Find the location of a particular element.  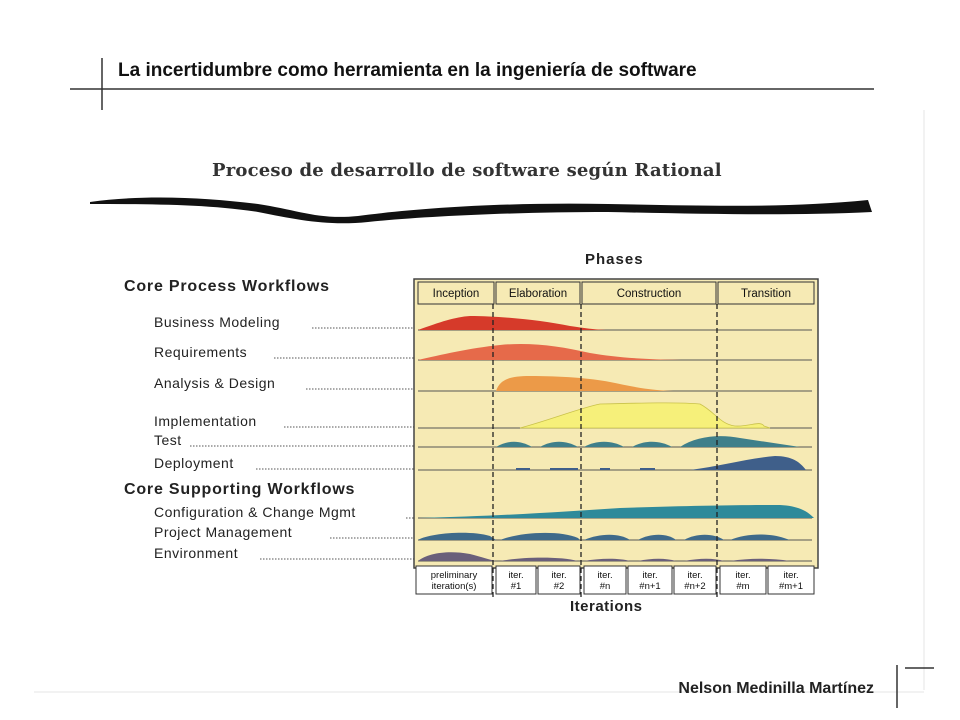

iteration-1-line2: iteration(s) is located at coordinates (454, 586).